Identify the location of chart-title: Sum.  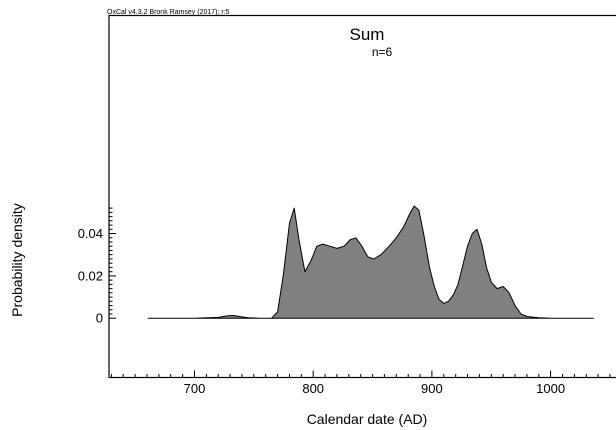
(367, 34).